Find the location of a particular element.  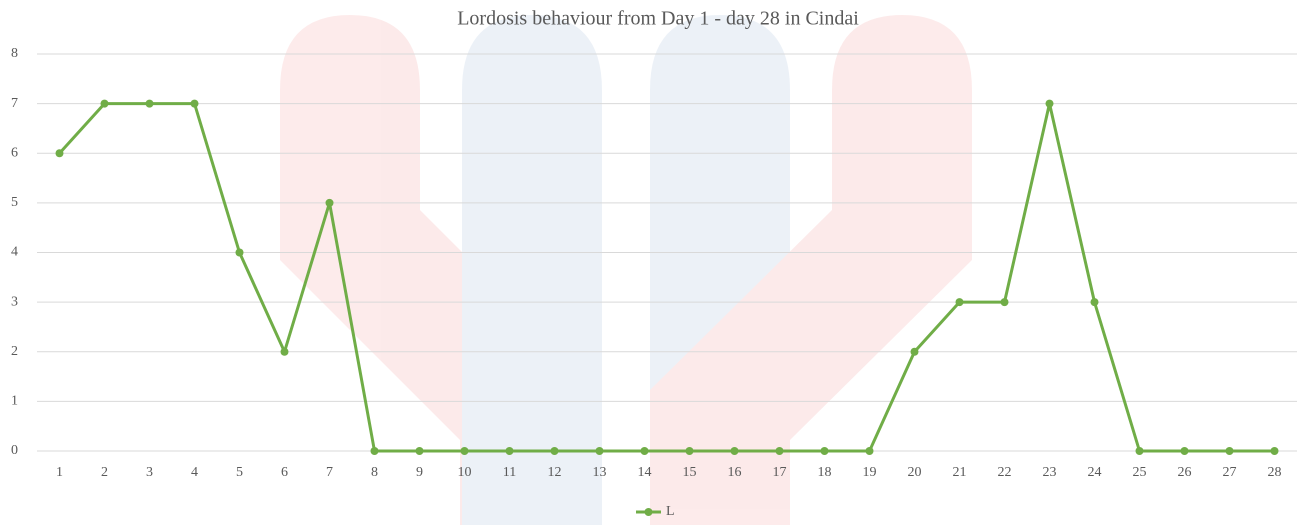

x-tick-label: 26 is located at coordinates (1185, 472).